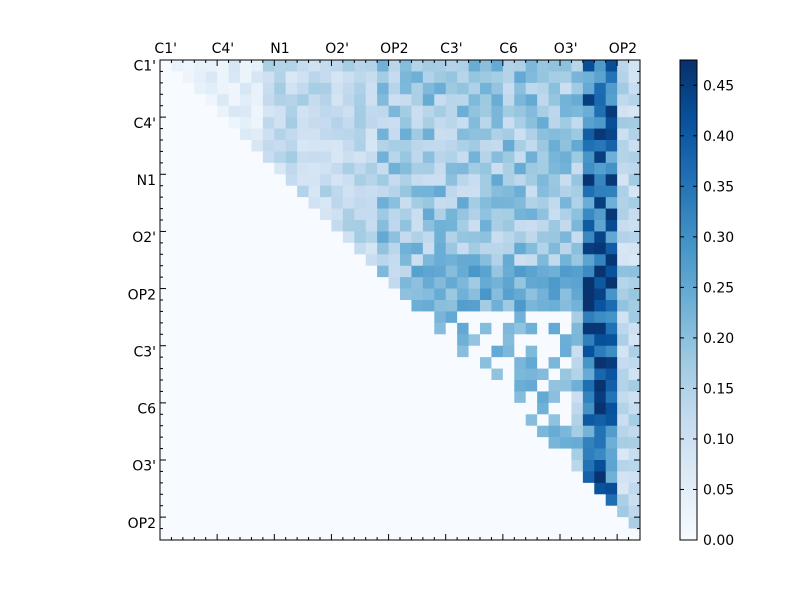 The height and width of the screenshot is (600, 800). Describe the element at coordinates (706, 304) in the screenshot. I see `colorbar: 0.000.050.100.150.200.250.300.350.400.45` at that location.